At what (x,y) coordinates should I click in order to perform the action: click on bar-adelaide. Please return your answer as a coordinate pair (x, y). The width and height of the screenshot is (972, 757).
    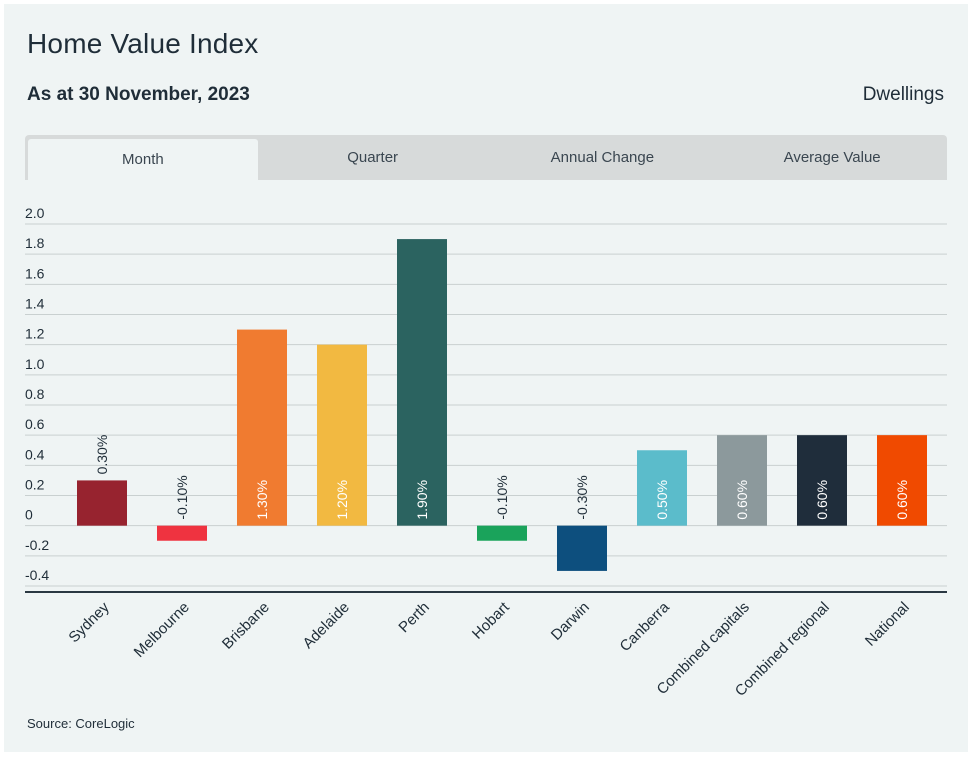
    Looking at the image, I should click on (342, 435).